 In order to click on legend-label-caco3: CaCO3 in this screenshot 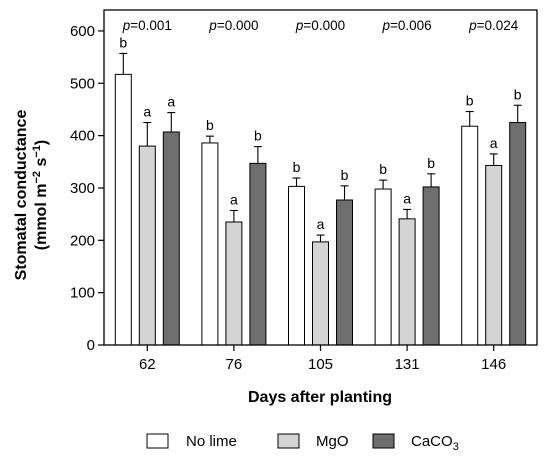, I will do `click(435, 443)`.